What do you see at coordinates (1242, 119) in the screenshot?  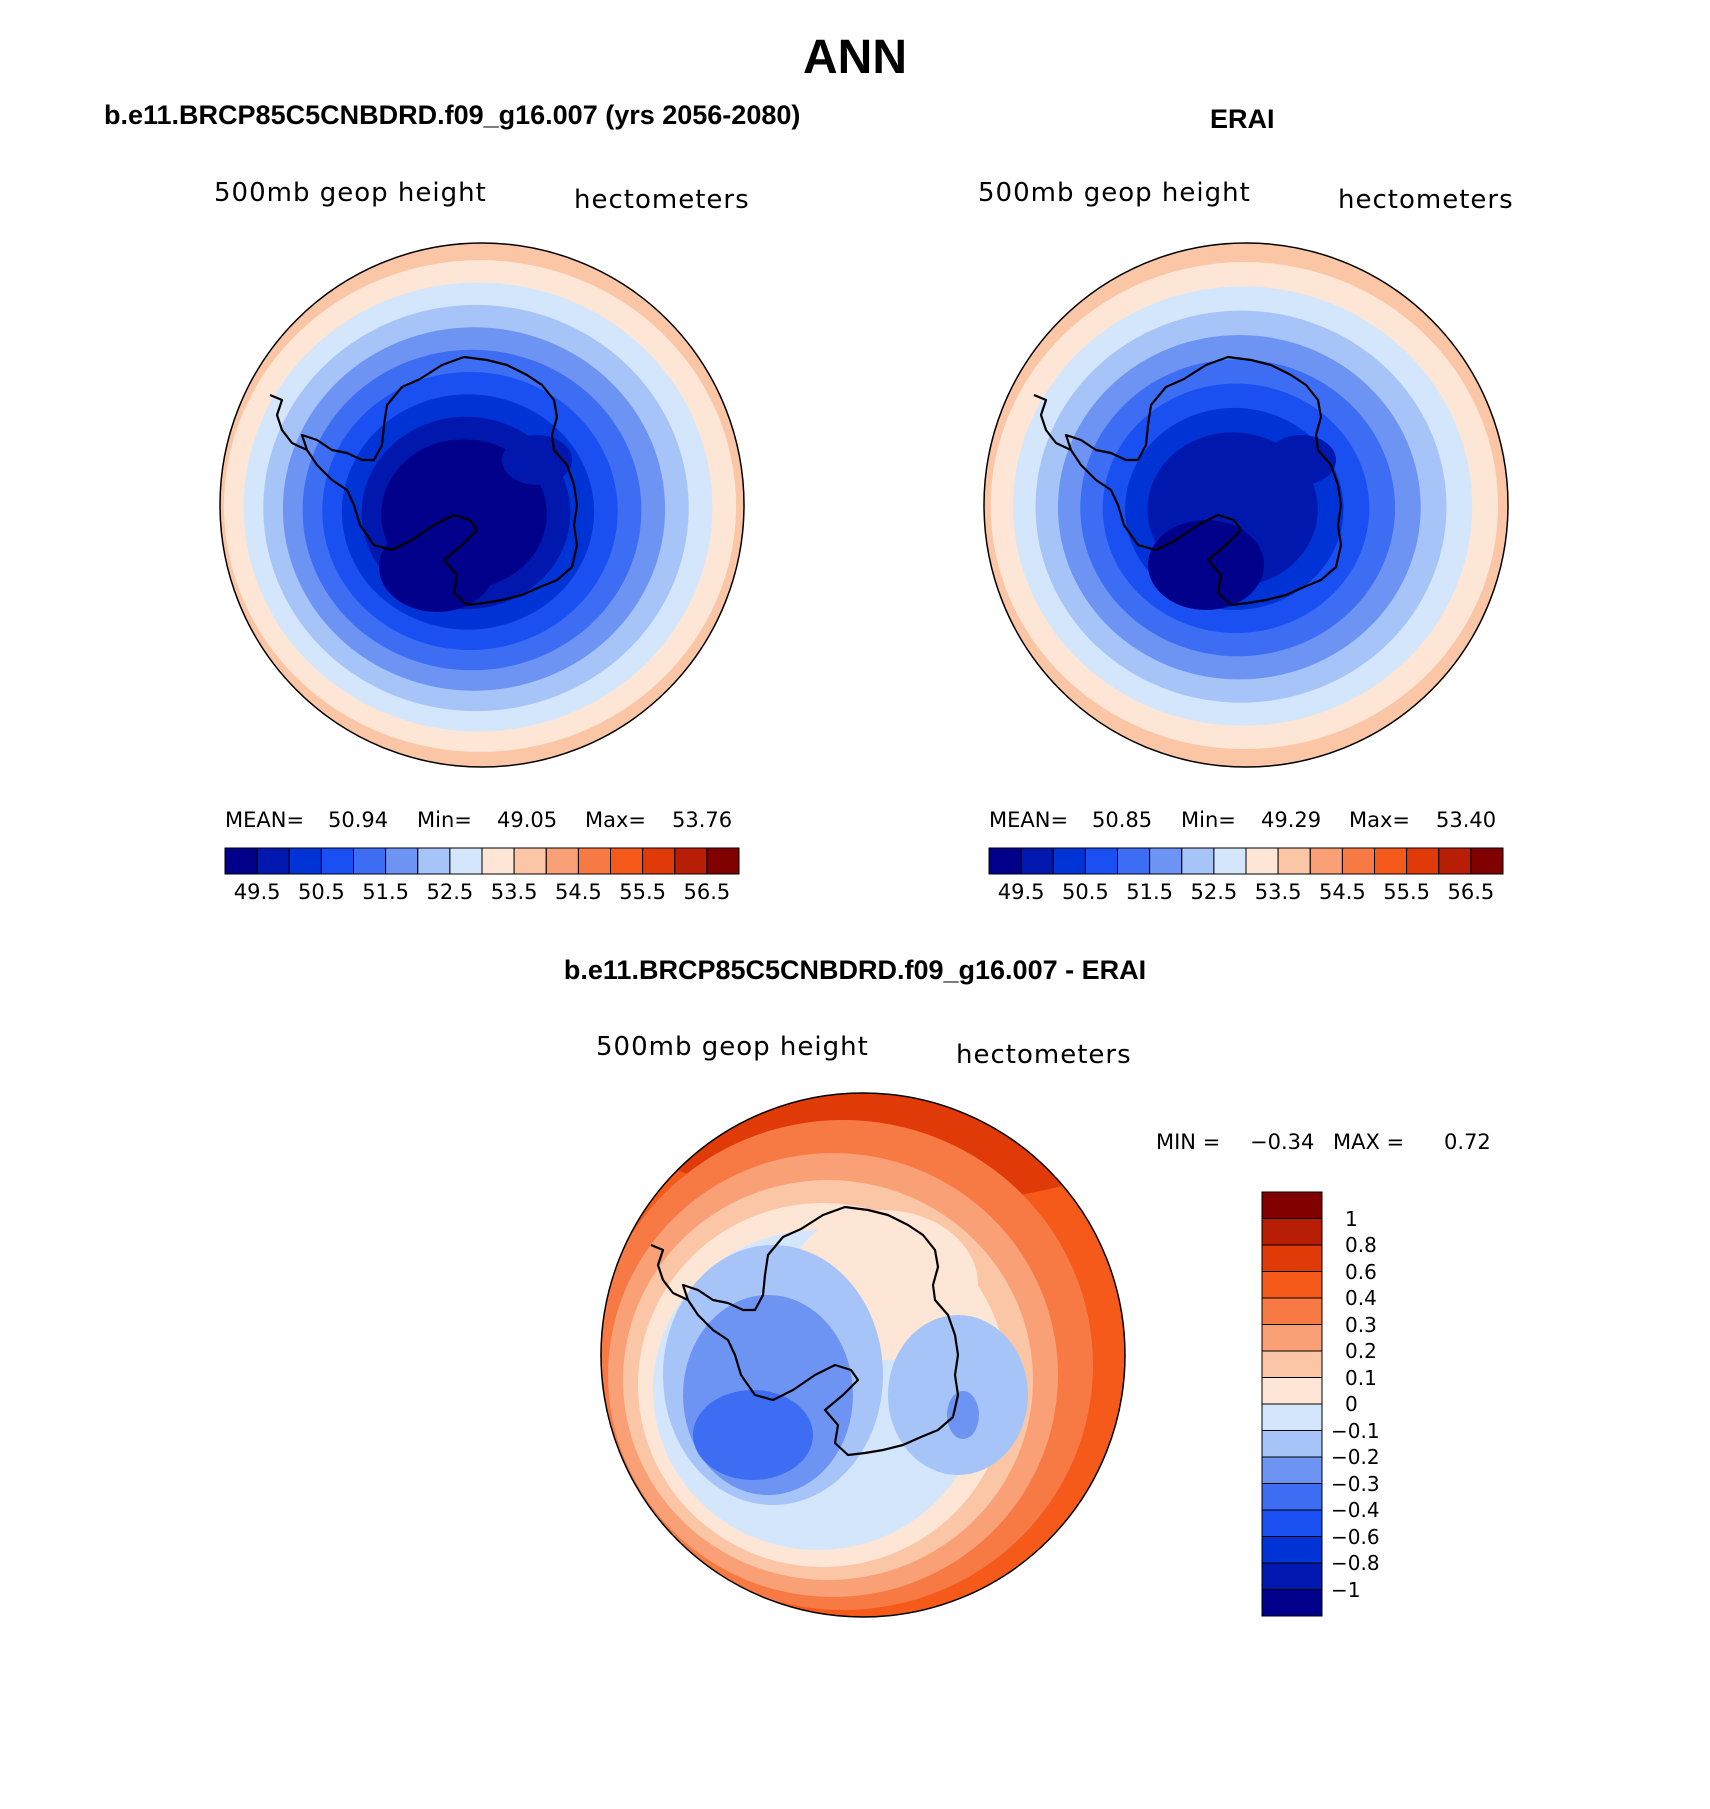 I see `obs-panel-header: ERAI` at bounding box center [1242, 119].